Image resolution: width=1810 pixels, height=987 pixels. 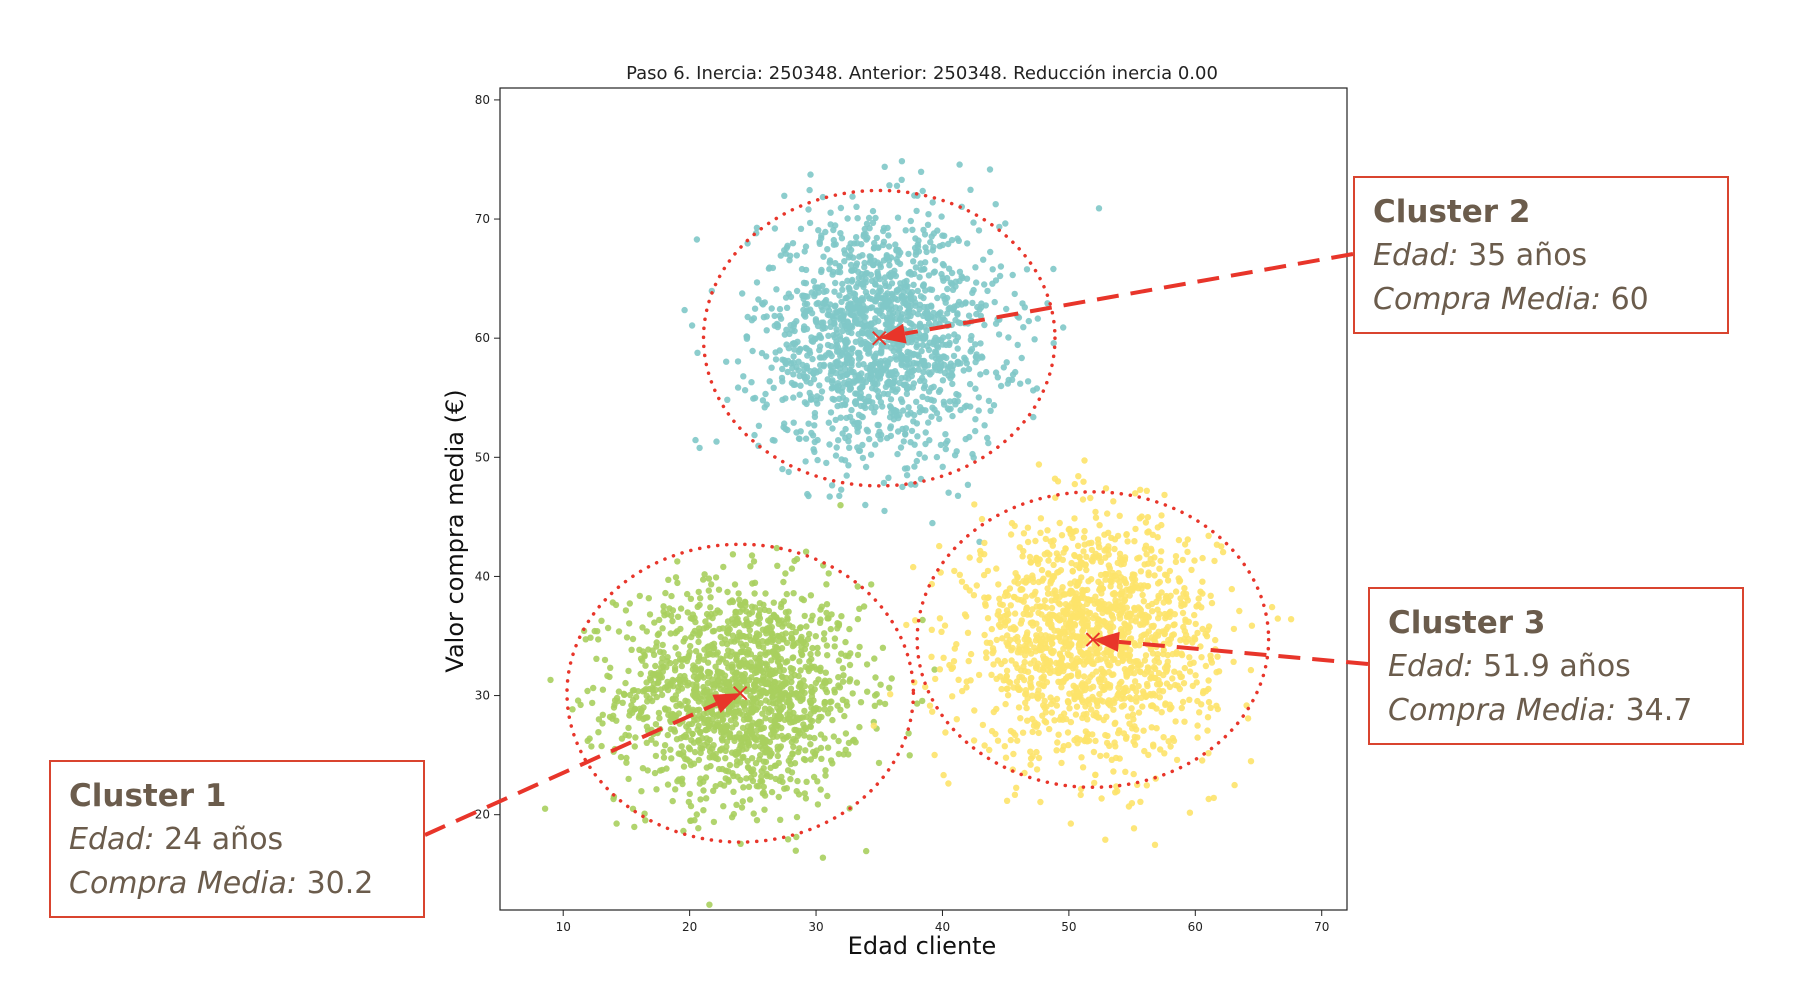 I want to click on callout-compra: Compra Media: 60, so click(x=1541, y=300).